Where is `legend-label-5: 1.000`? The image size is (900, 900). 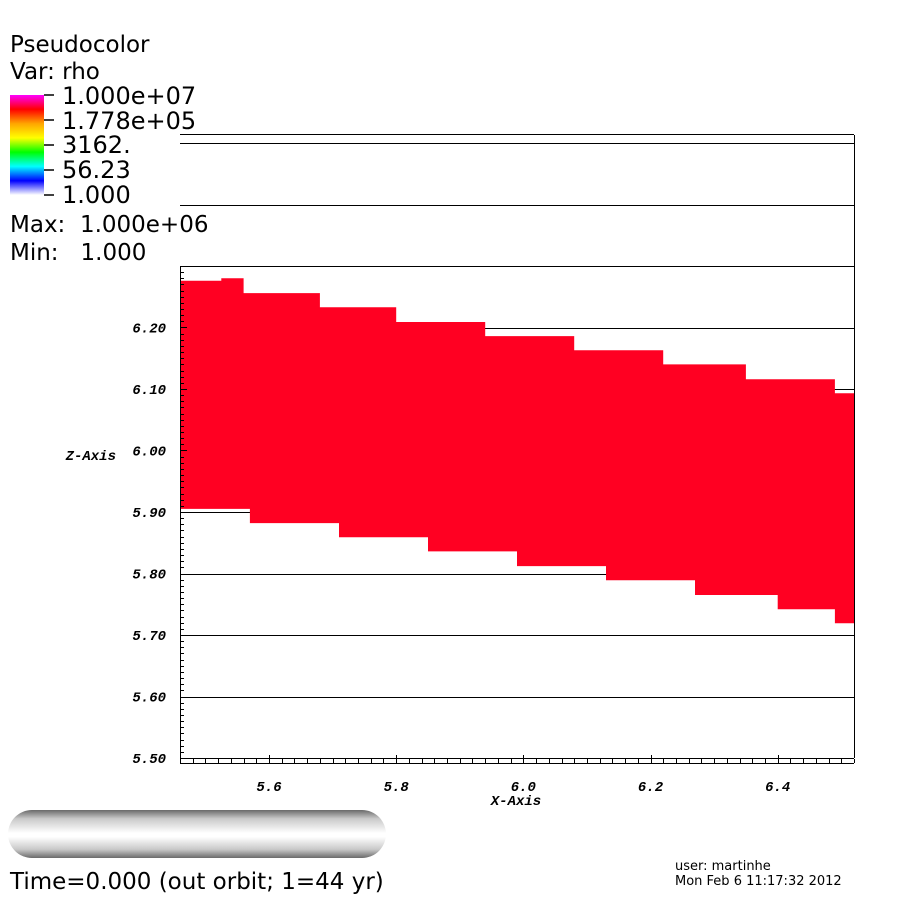 legend-label-5: 1.000 is located at coordinates (96, 195).